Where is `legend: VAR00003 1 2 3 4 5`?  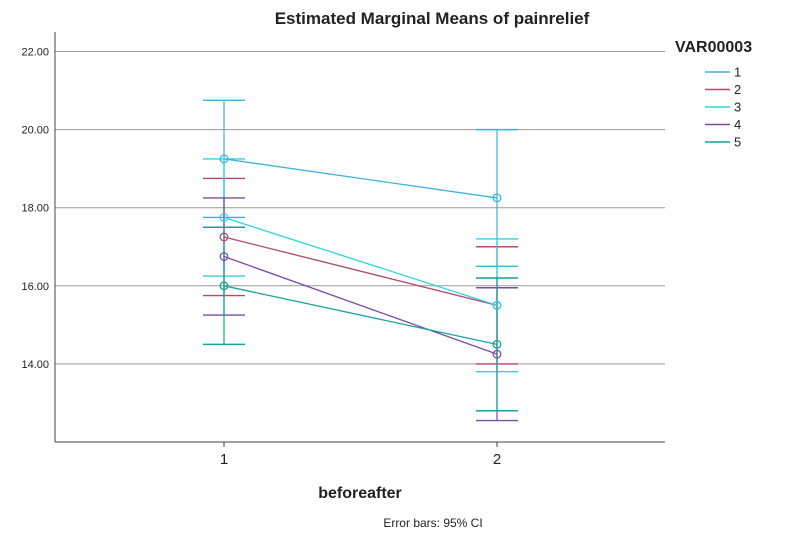
legend: VAR00003 1 2 3 4 5 is located at coordinates (713, 94).